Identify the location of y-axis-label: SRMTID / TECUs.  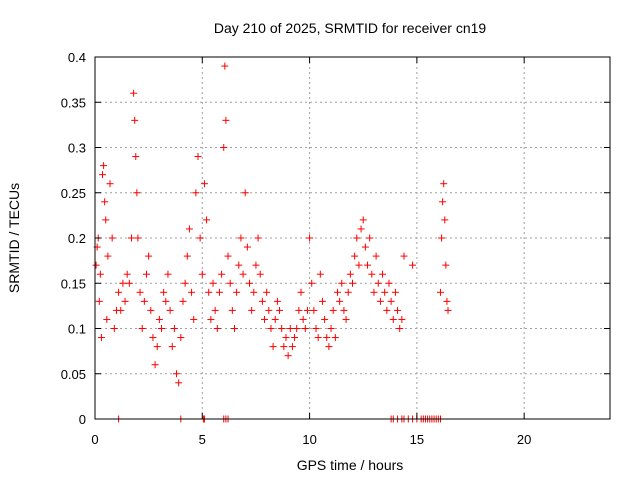
(14, 238).